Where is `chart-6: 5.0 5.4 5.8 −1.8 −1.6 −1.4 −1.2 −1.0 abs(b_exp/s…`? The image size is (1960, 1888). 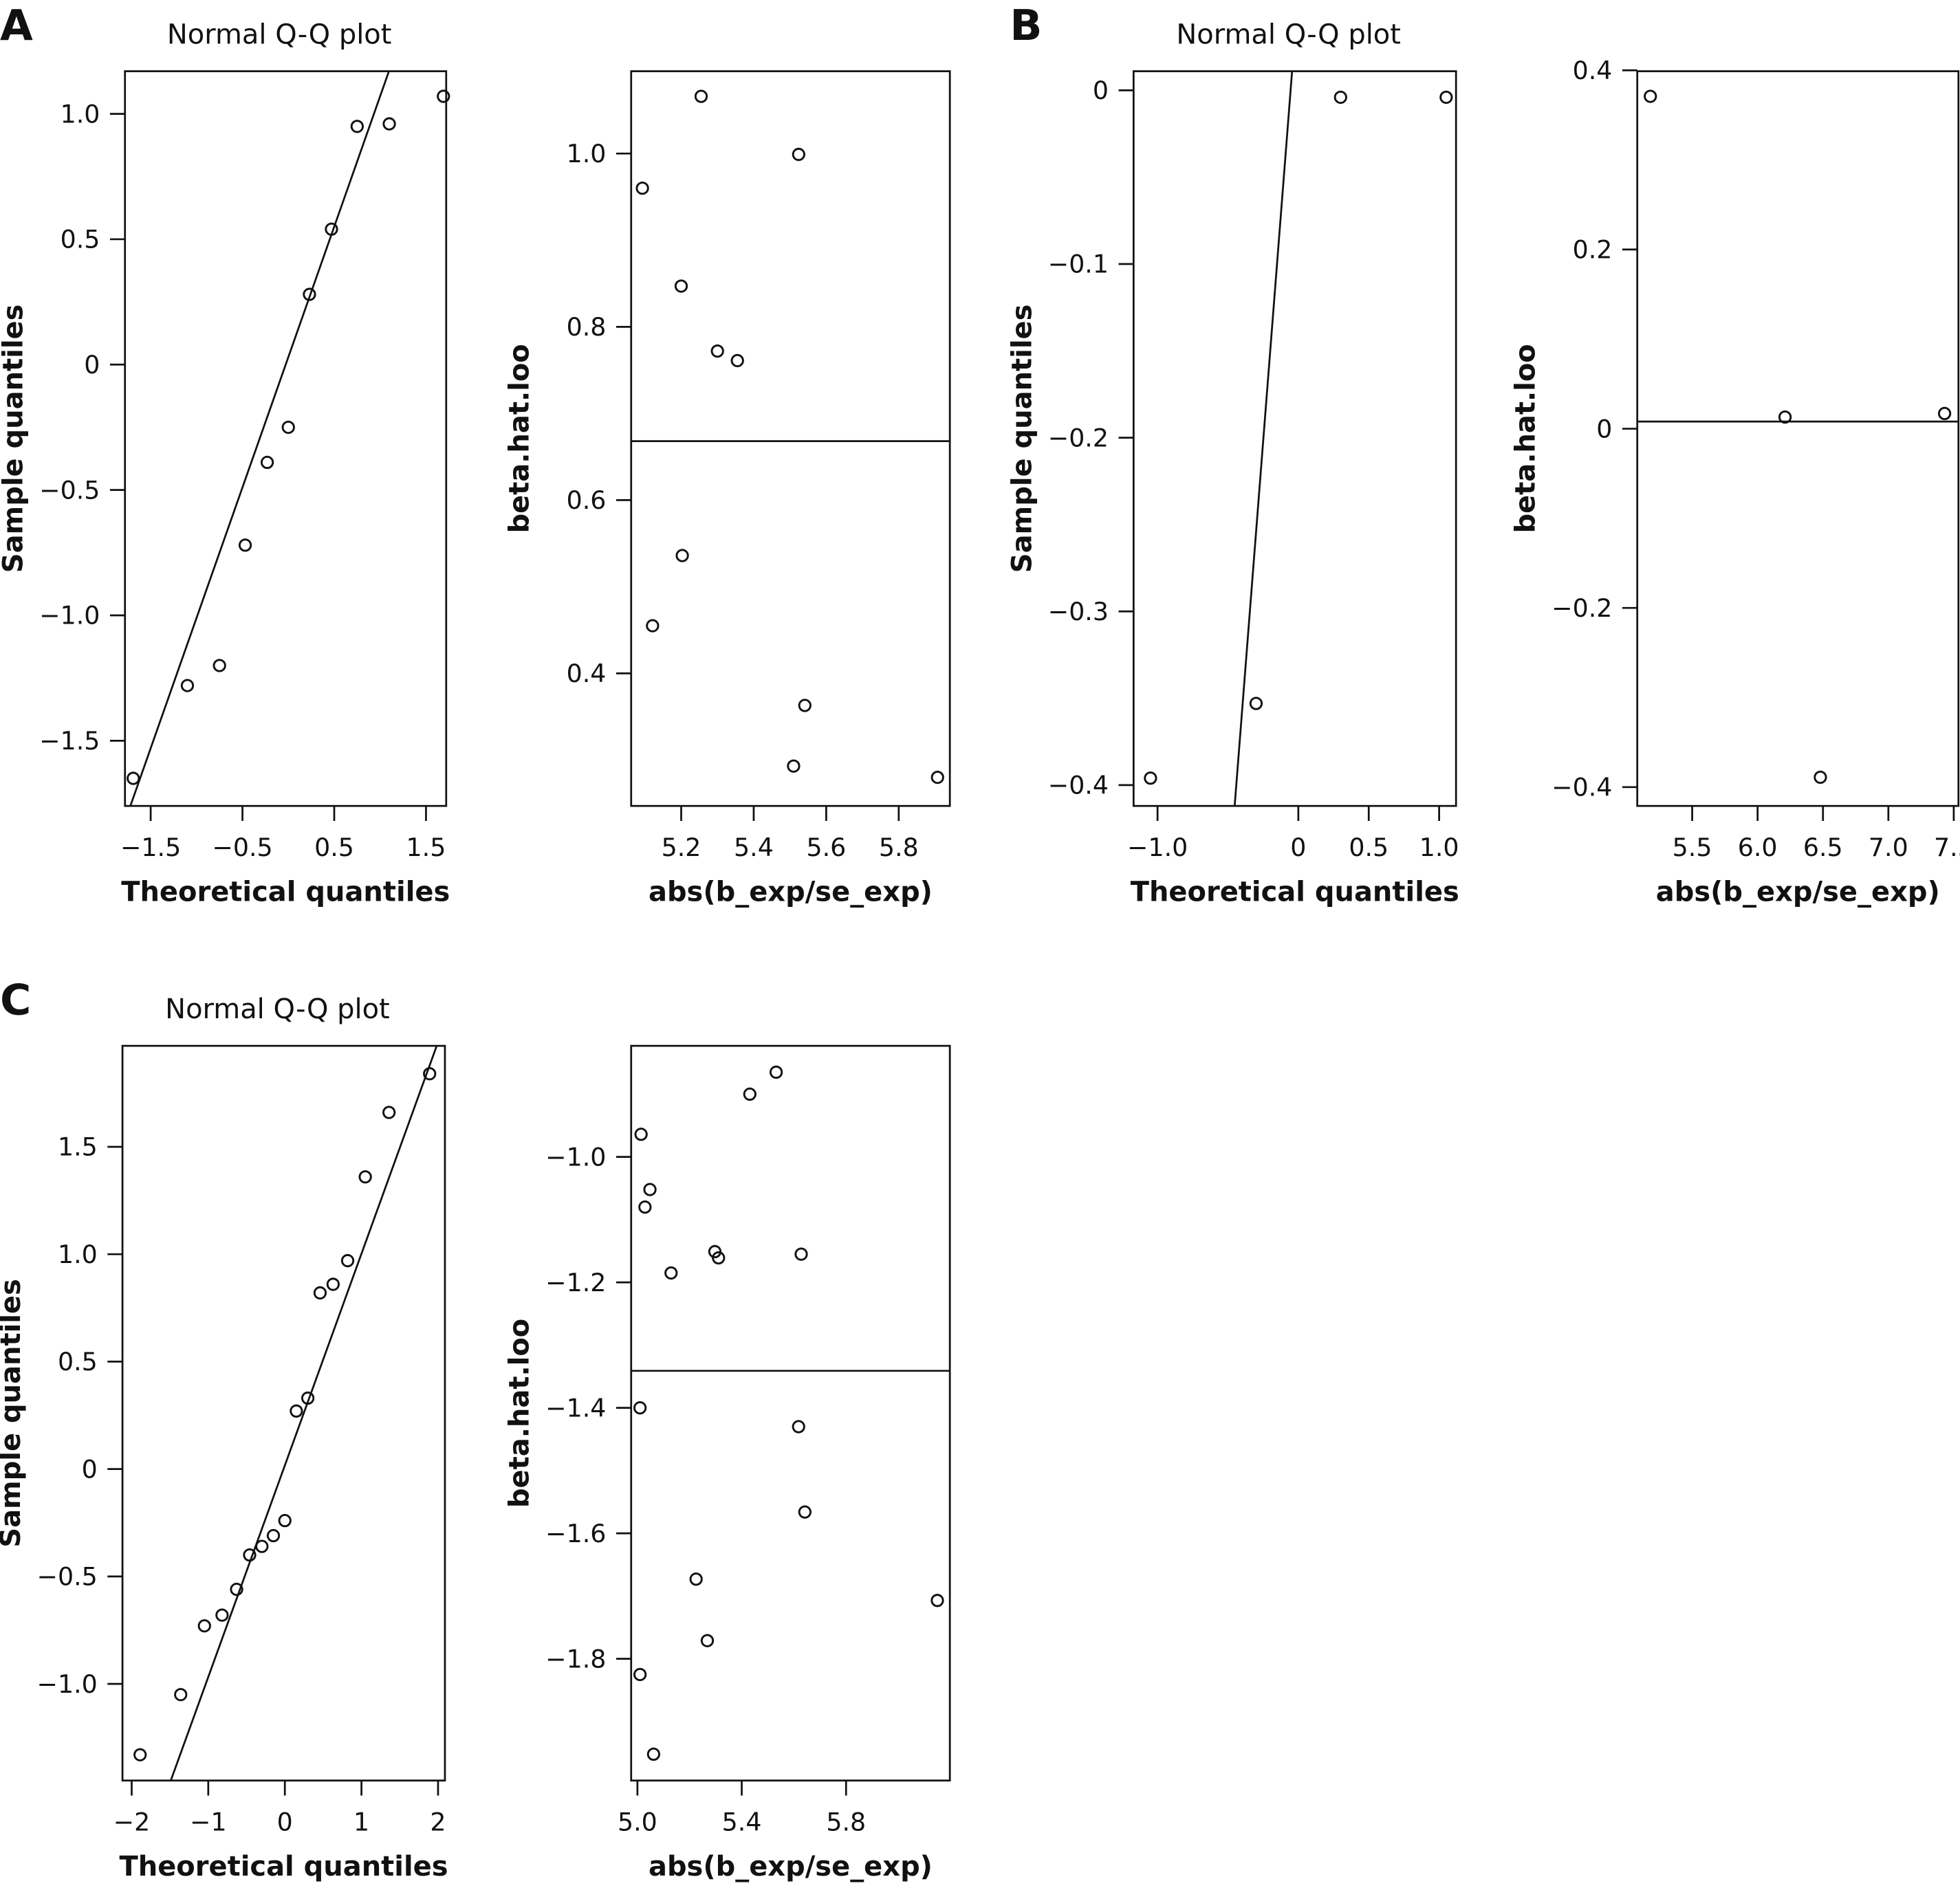 chart-6: 5.0 5.4 5.8 −1.8 −1.6 −1.4 −1.2 −1.0 abs(b_exp/s… is located at coordinates (727, 1463).